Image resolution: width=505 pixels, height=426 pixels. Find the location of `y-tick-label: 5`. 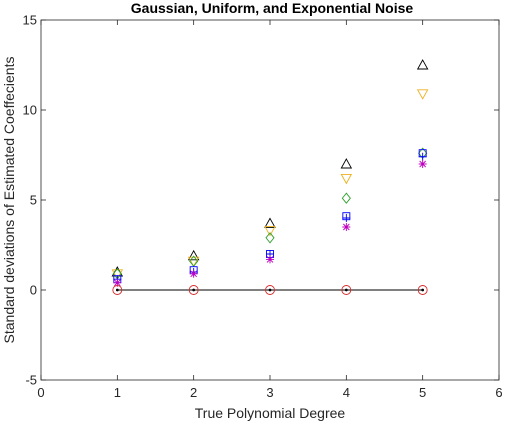

y-tick-label: 5 is located at coordinates (33, 200).